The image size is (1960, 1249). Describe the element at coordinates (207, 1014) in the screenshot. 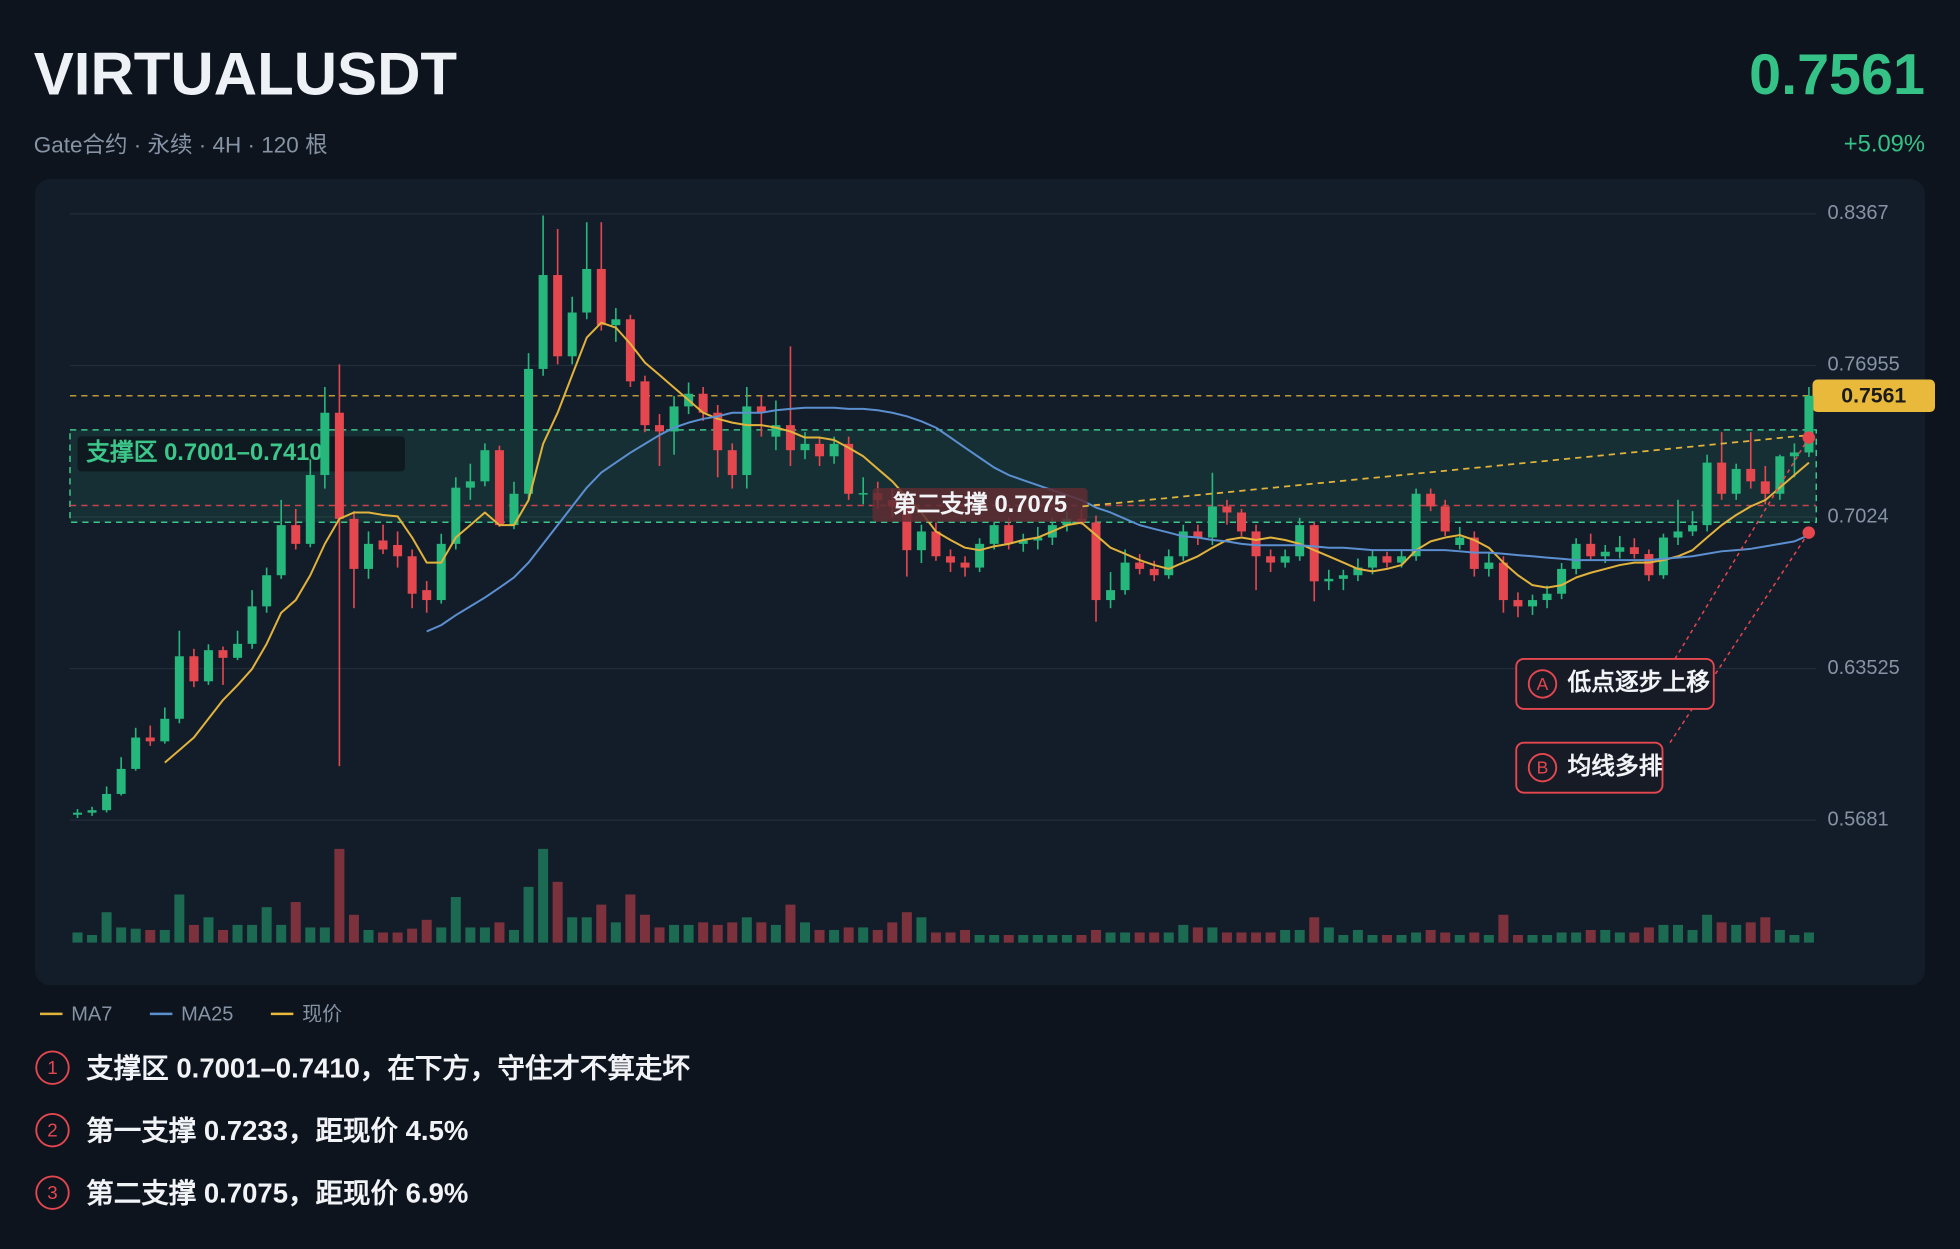

I see `legend-label: MA25` at that location.